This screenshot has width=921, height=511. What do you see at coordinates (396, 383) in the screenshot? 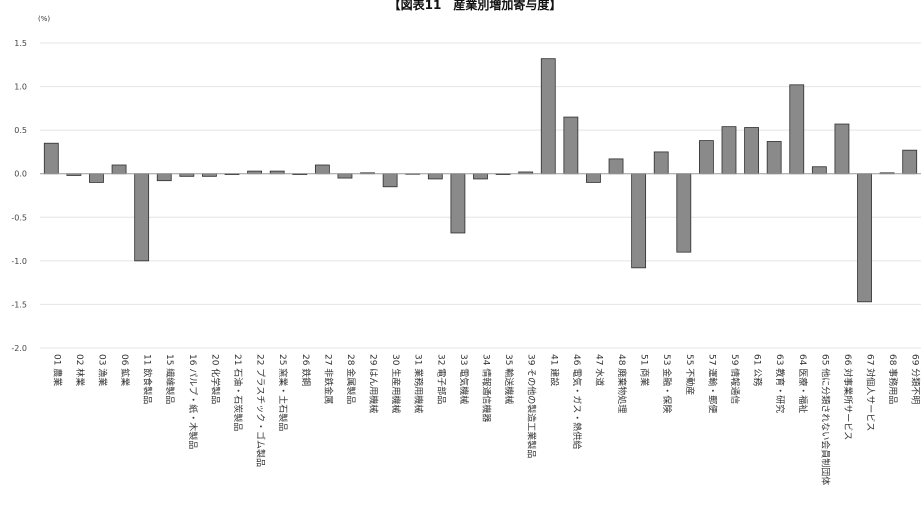
I see `x-tick-label: 30 生産用機械` at bounding box center [396, 383].